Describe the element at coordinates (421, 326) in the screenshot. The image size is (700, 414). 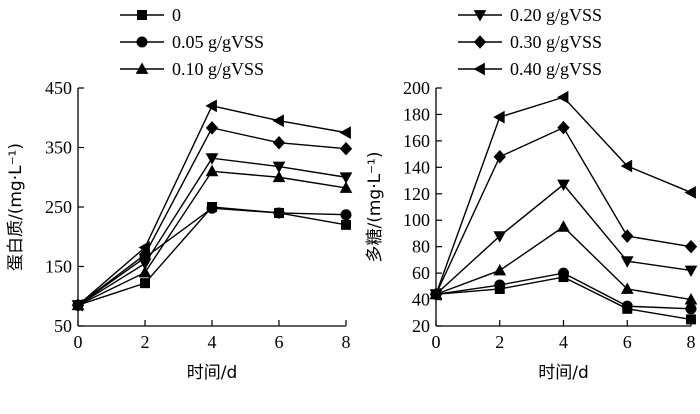
I see `y-tick-label: 20` at that location.